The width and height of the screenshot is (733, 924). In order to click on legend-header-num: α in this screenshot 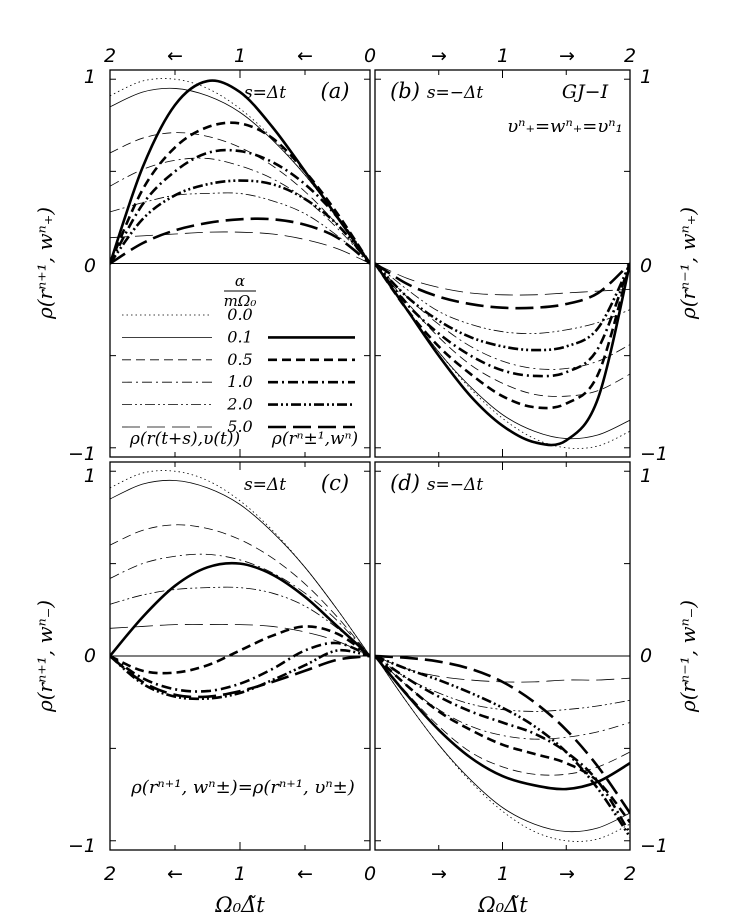, I will do `click(240, 281)`.